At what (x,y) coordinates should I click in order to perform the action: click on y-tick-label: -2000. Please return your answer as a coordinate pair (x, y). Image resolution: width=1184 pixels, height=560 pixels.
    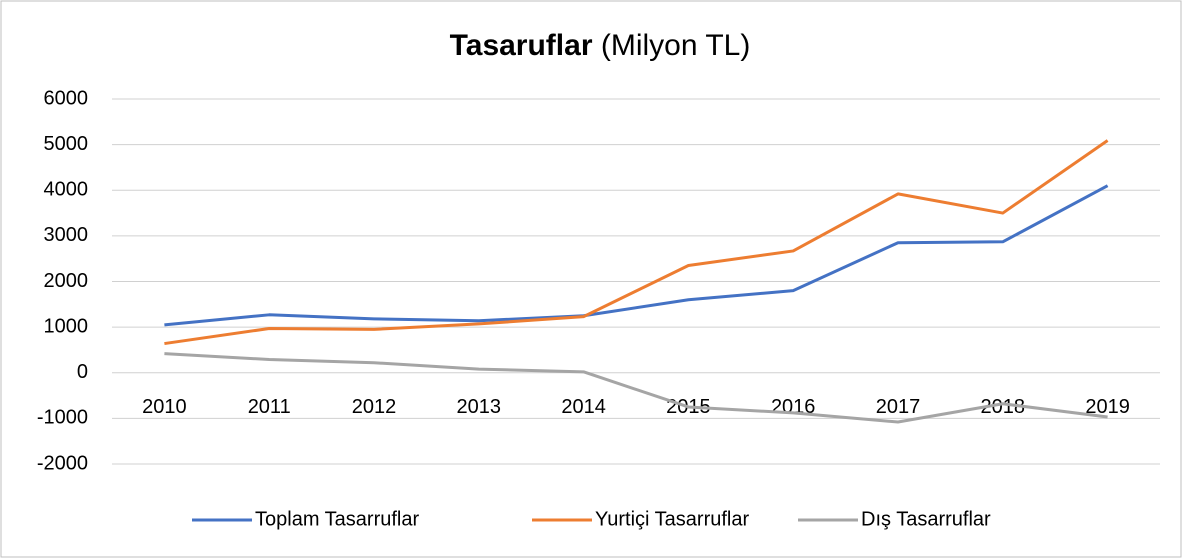
    Looking at the image, I should click on (62, 463).